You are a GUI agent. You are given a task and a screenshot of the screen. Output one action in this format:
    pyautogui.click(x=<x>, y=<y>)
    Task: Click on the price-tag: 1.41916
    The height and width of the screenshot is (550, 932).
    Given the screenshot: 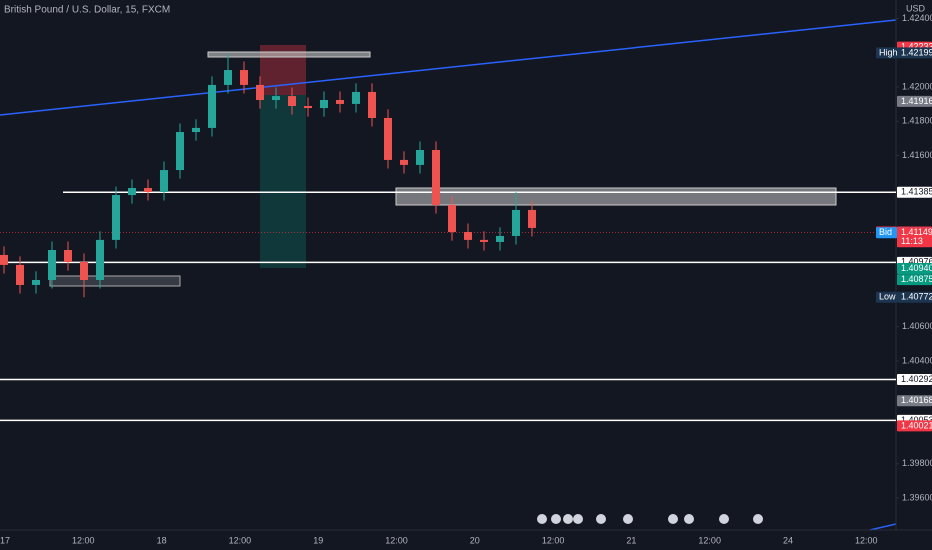 What is the action you would take?
    pyautogui.click(x=914, y=101)
    